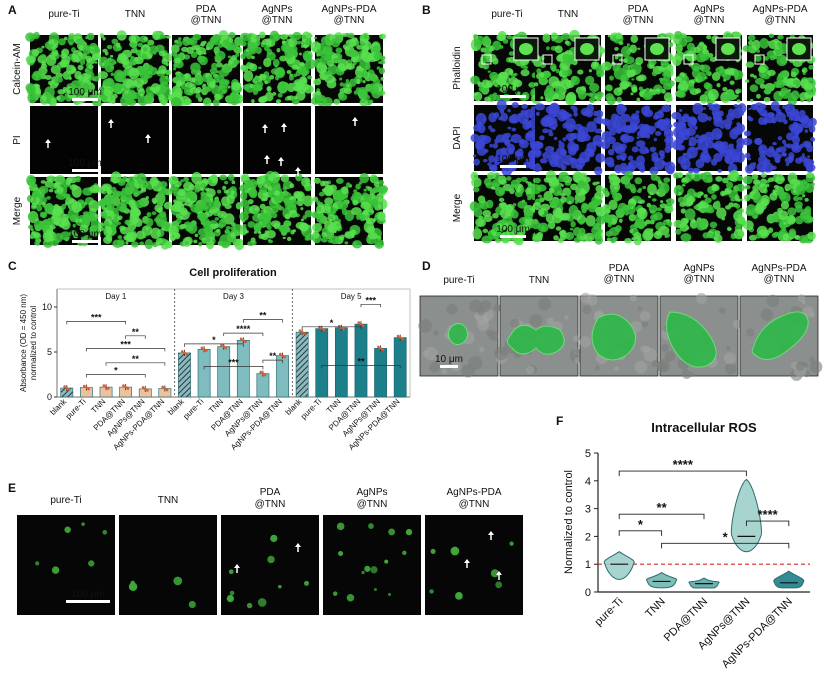 This screenshot has width=824, height=698. Describe the element at coordinates (88, 601) in the screenshot. I see `scale-bar` at that location.